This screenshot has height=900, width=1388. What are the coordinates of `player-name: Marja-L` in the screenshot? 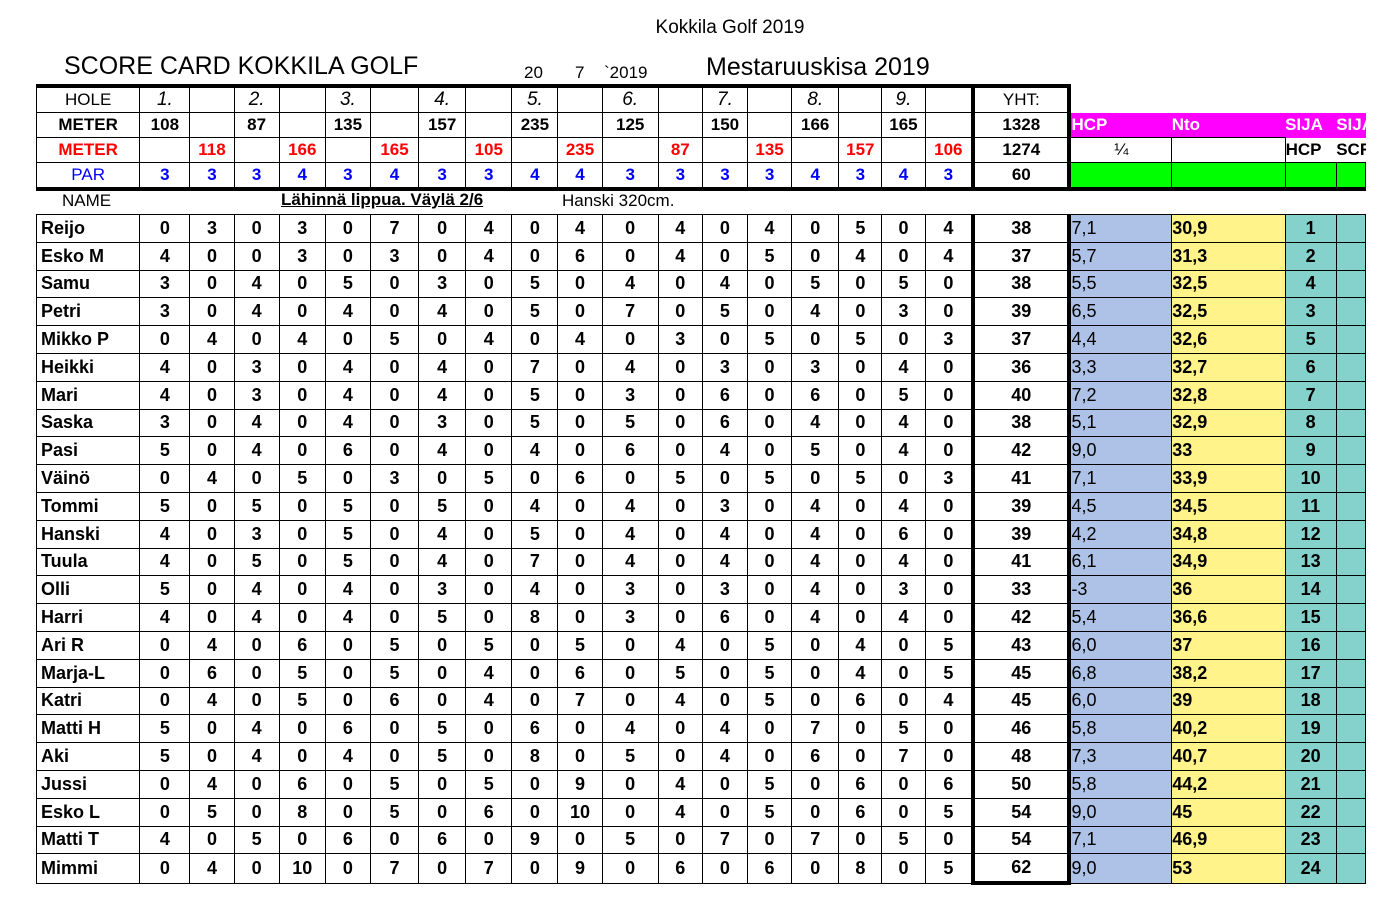 It's located at (88, 673).